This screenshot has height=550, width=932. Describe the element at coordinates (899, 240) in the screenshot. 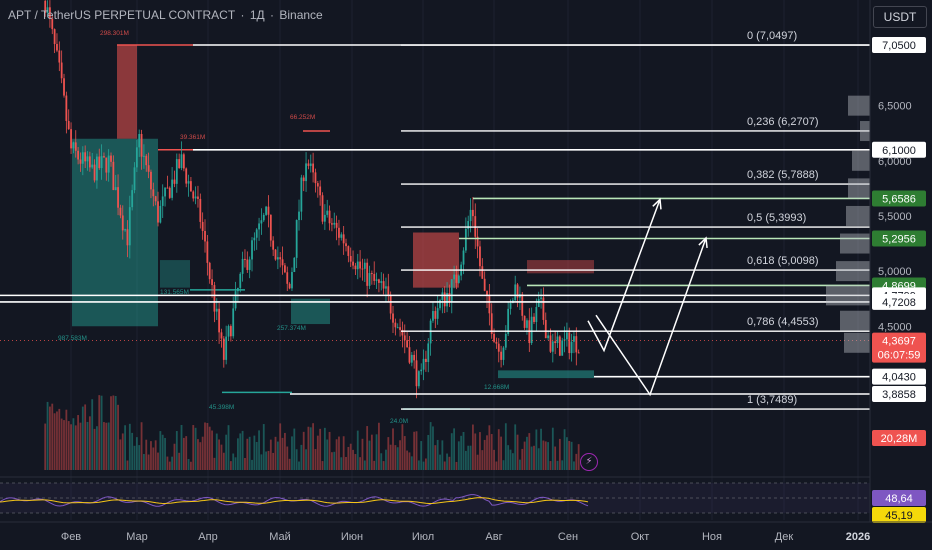

I see `level-price-text: 5,2956` at that location.